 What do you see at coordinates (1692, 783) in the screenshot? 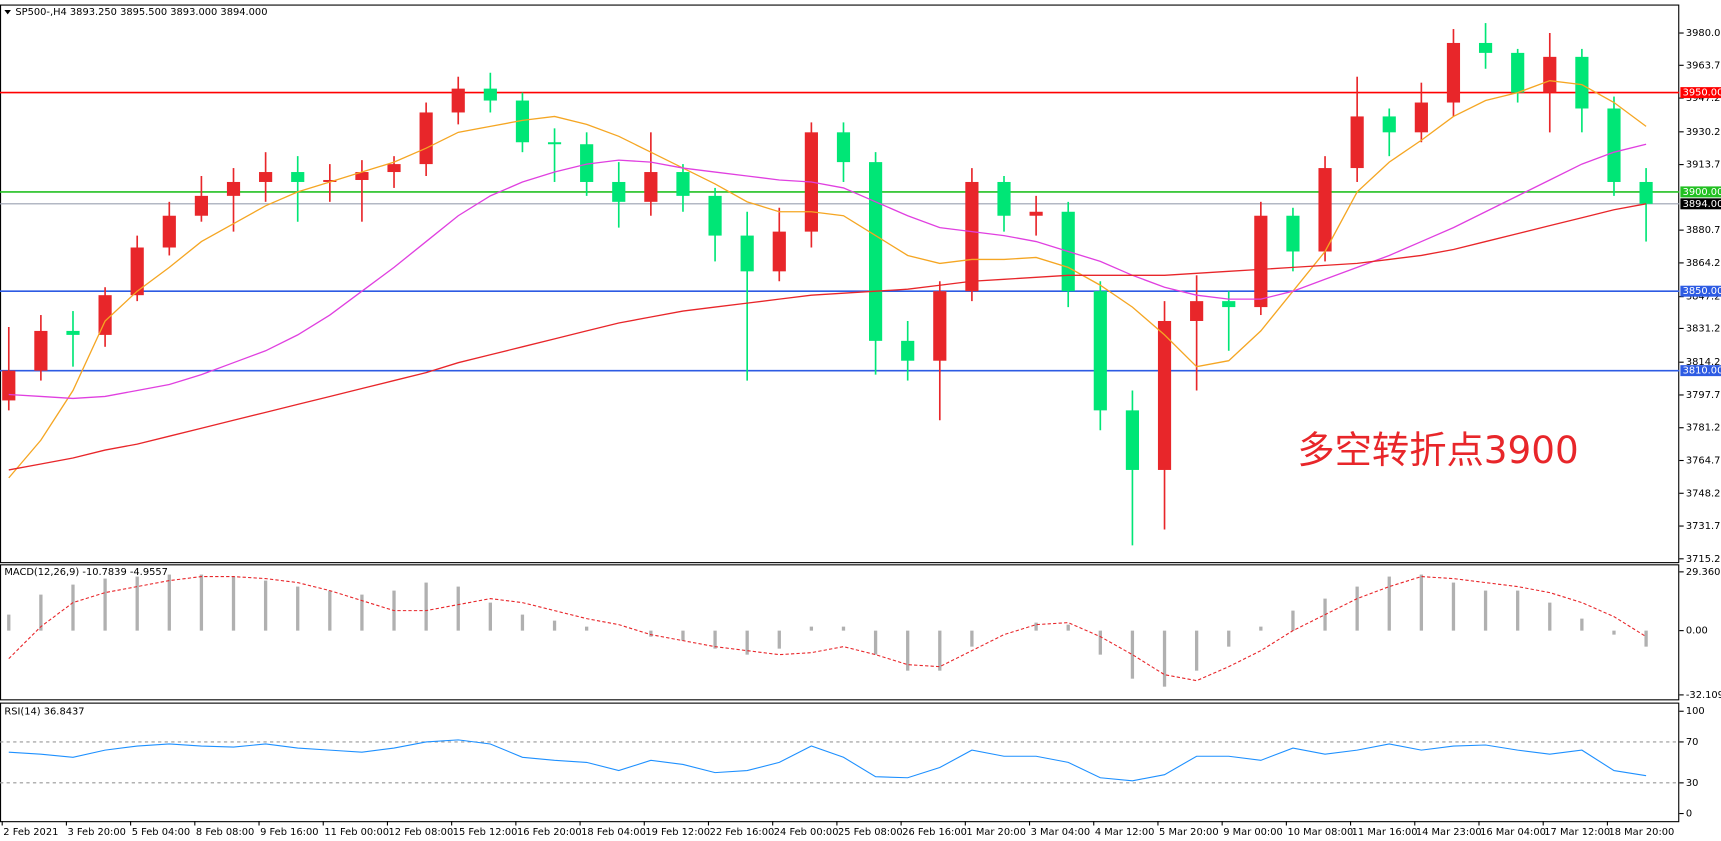
I see `y-tick-label: 30` at bounding box center [1692, 783].